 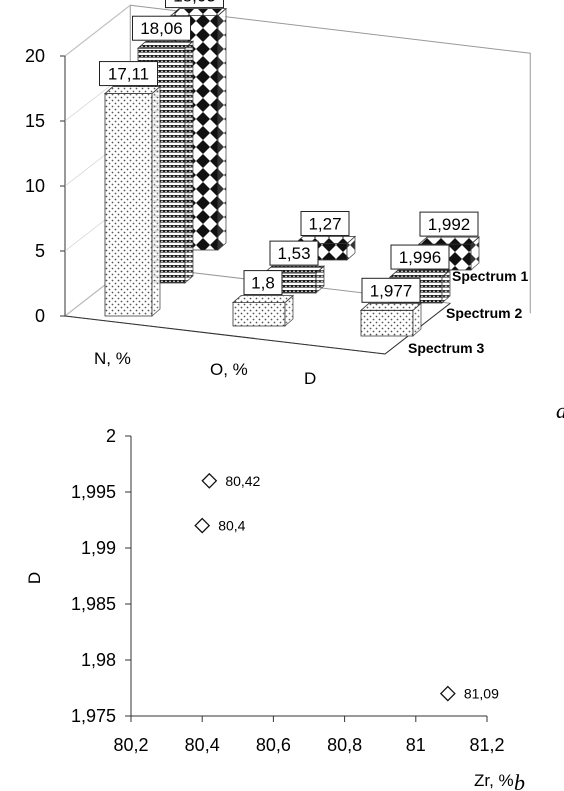 I want to click on y-tick-label-b: 1,98, so click(x=98, y=660).